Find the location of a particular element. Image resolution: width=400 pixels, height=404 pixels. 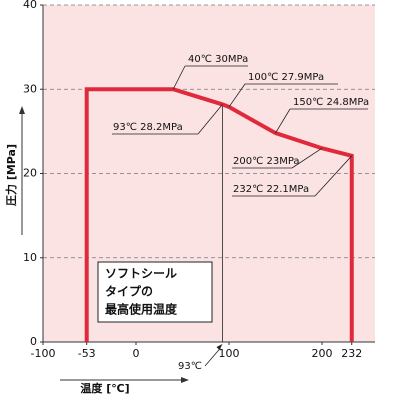

annotation: 93℃ 28.2MPa is located at coordinates (148, 127).